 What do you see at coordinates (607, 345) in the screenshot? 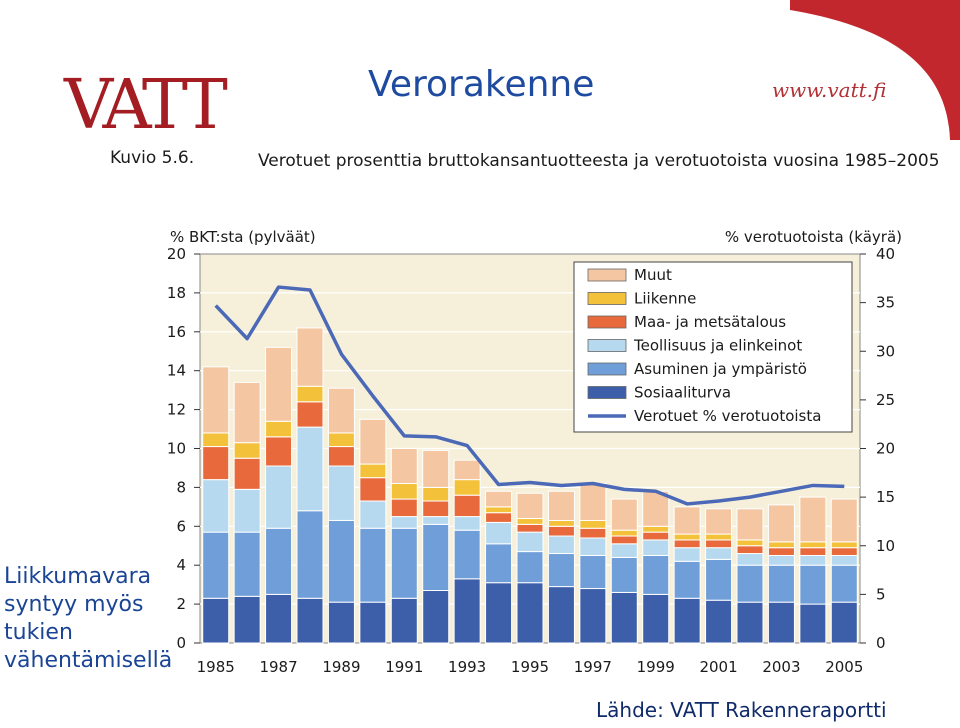
I see `legend-swatch-teollisuus-ja-elinkeinot` at bounding box center [607, 345].